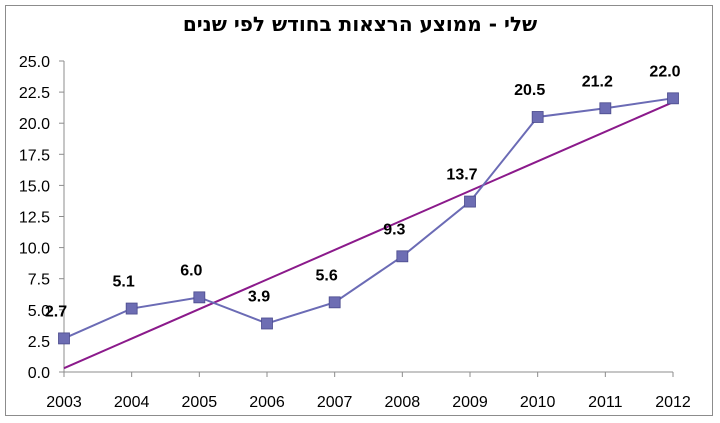 This screenshot has height=423, width=720. What do you see at coordinates (538, 402) in the screenshot?
I see `x-tick-label: 2010` at bounding box center [538, 402].